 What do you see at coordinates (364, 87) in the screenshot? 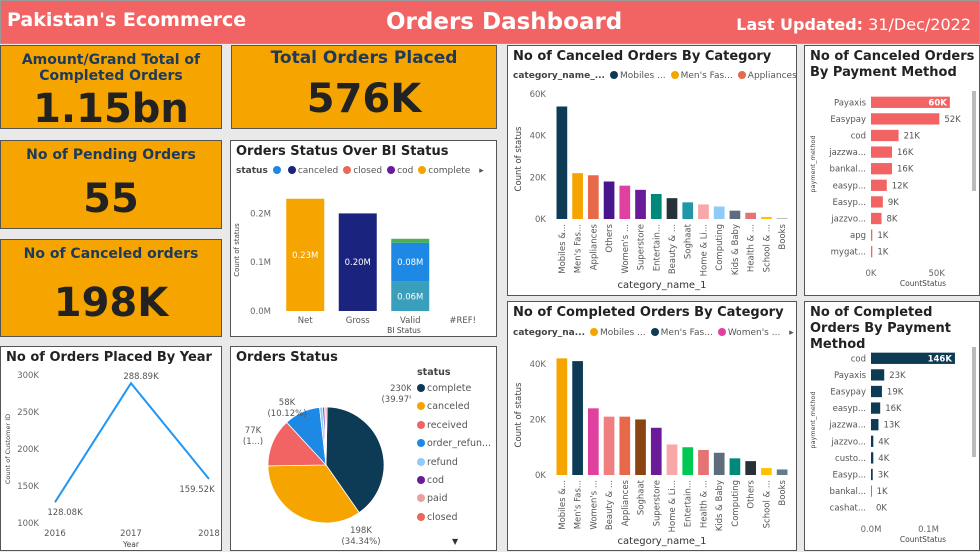
I see `kpi-total-orders-card: Total Orders Placed 576K` at bounding box center [364, 87].